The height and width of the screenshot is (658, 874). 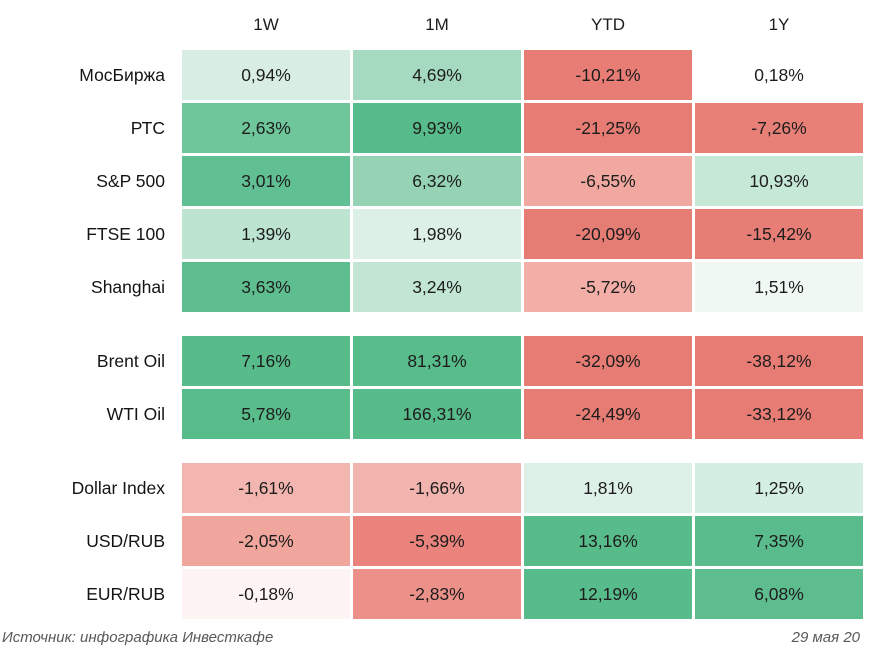 I want to click on table-row: WTI Oil 5,78% 166,31% -24,49% -33,12%, so click(x=437, y=414).